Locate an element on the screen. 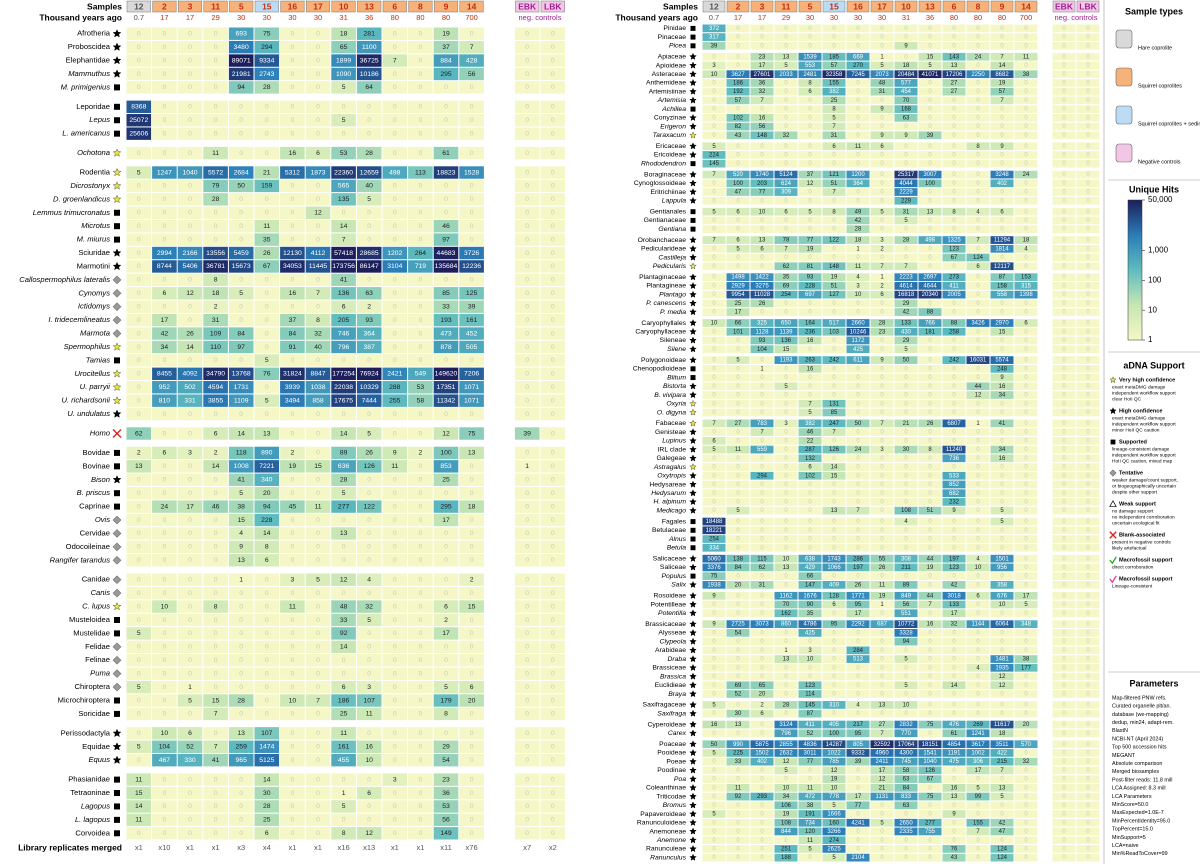  cell-value: 58 is located at coordinates (421, 400).